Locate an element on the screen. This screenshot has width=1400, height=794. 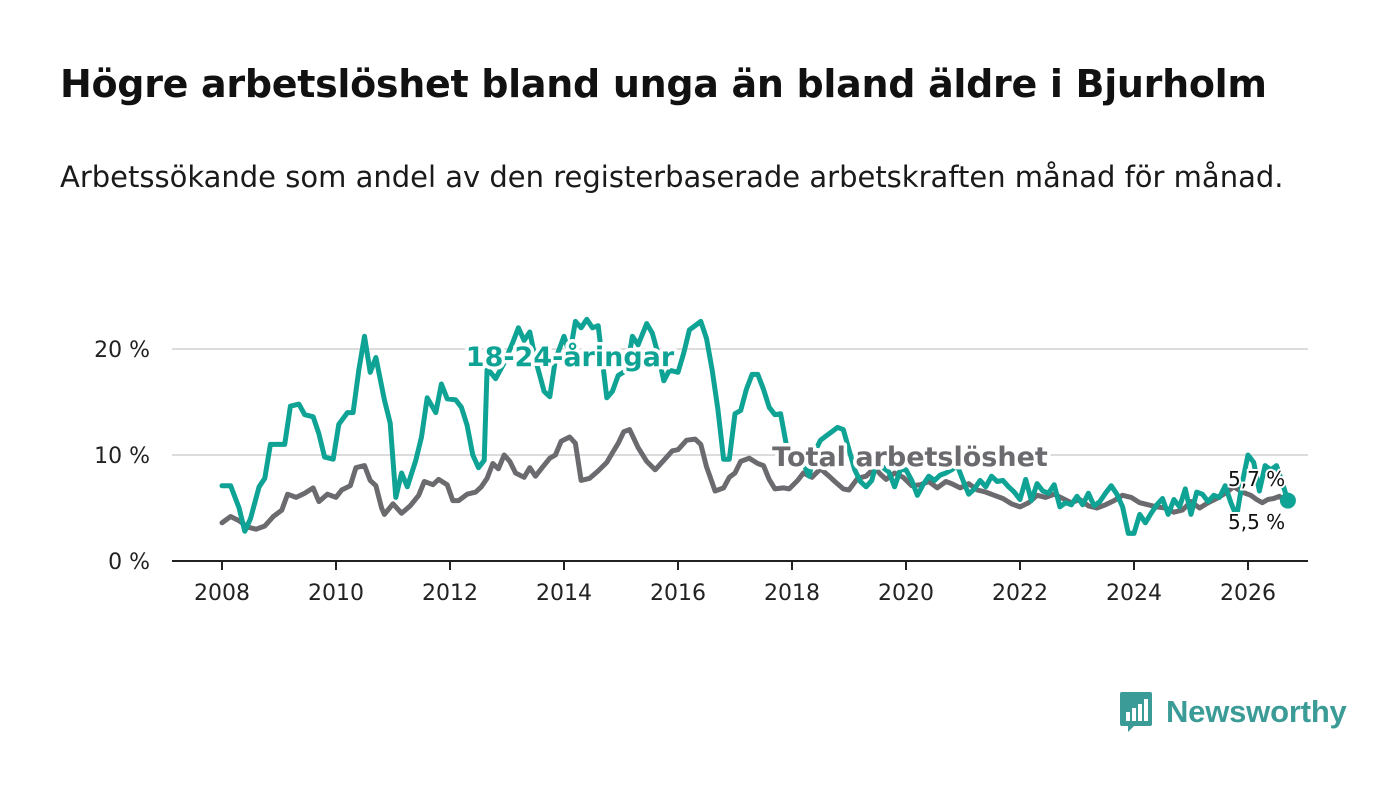
x-tick-label: 2008 is located at coordinates (222, 593).